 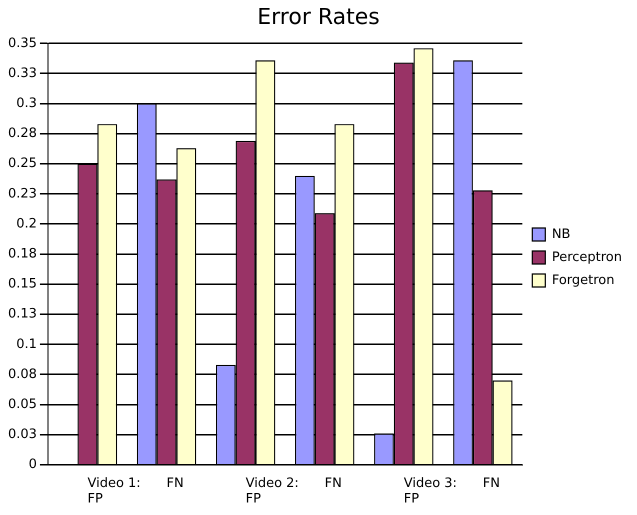 I want to click on y-tick-label: 0.33, so click(x=22, y=73).